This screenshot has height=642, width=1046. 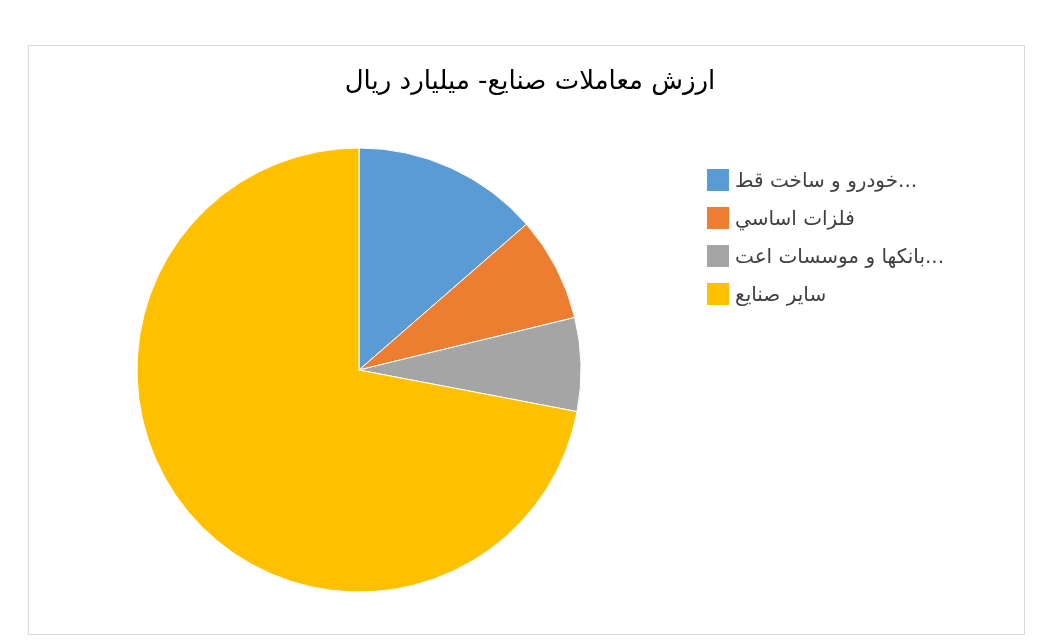 I want to click on legend-label: سایر صنایع, so click(x=781, y=294).